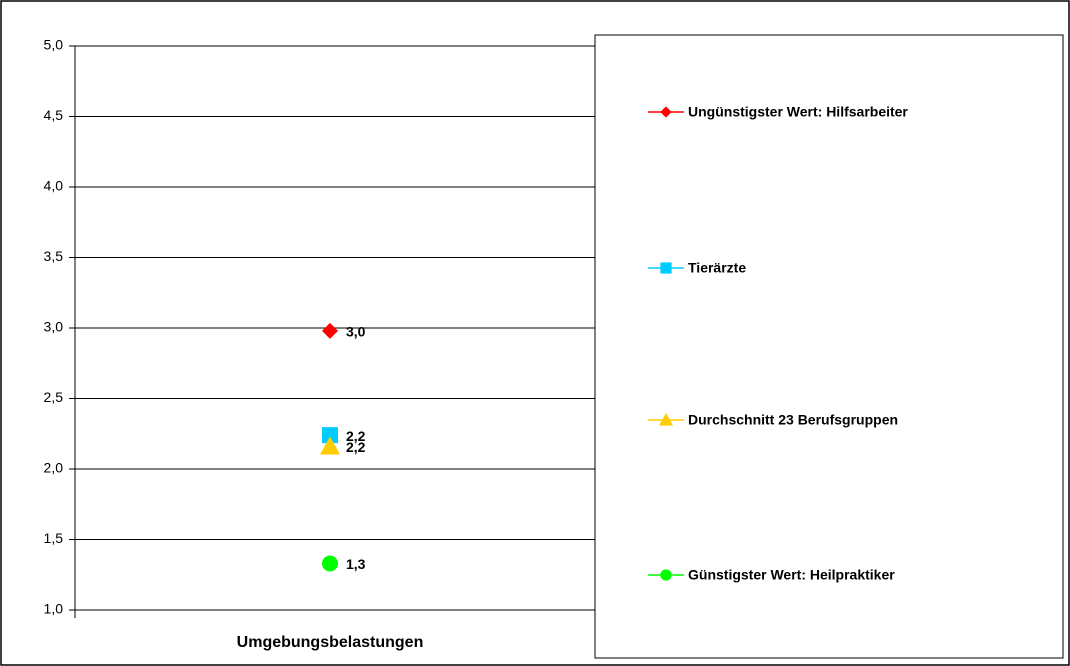 Image resolution: width=1070 pixels, height=666 pixels. What do you see at coordinates (54, 397) in the screenshot?
I see `y-tick-label: 2,5` at bounding box center [54, 397].